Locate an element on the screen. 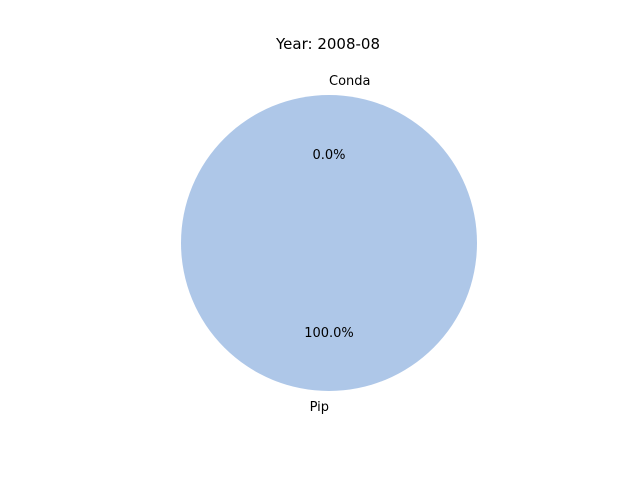 The width and height of the screenshot is (640, 480). slice-label-conda: Conda is located at coordinates (350, 81).